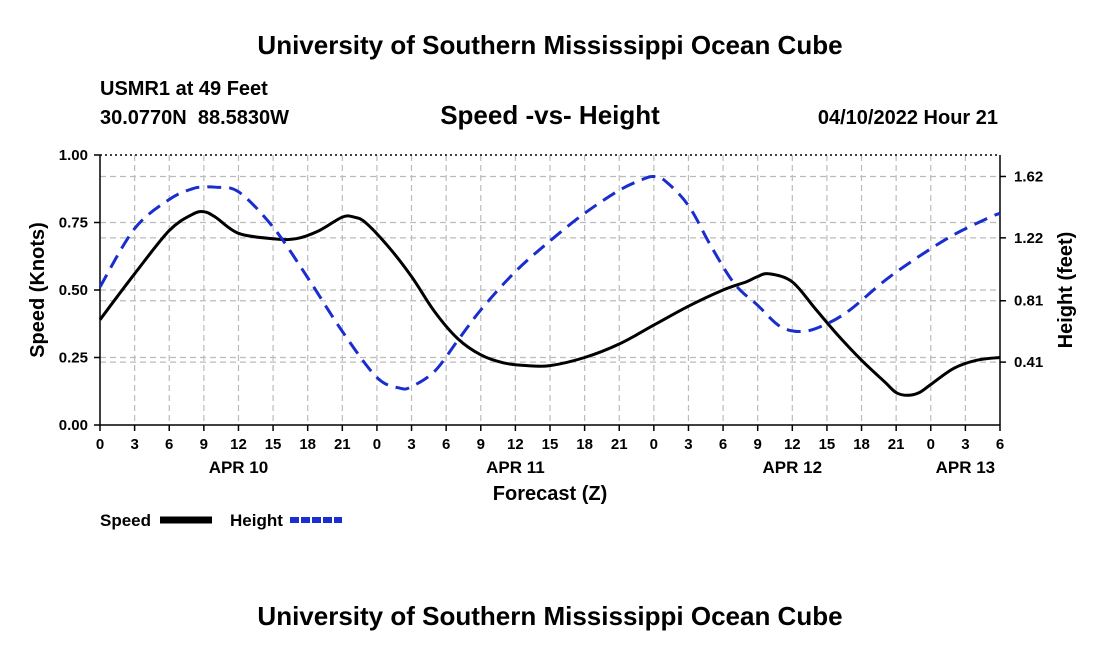 The height and width of the screenshot is (650, 1100). Describe the element at coordinates (73, 290) in the screenshot. I see `y-tick-label: 0.50` at that location.